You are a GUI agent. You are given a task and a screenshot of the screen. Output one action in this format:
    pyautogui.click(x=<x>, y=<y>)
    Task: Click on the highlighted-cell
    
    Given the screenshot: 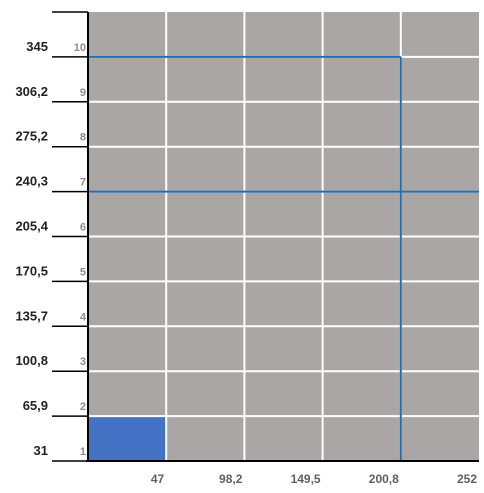 What is the action you would take?
    pyautogui.click(x=127, y=438)
    